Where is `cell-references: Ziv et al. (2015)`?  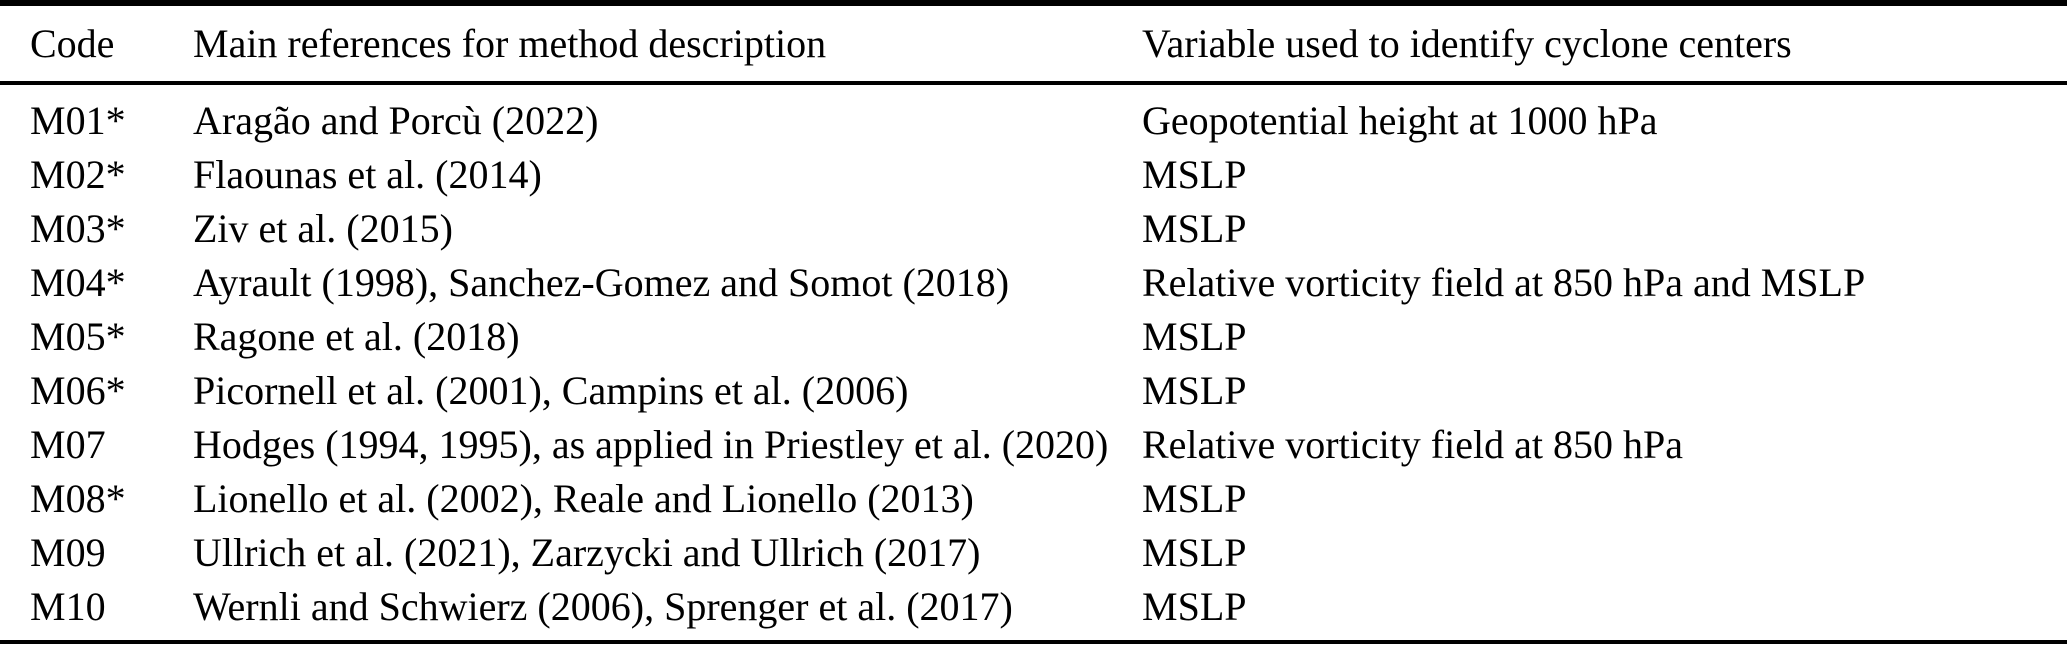
cell-references: Ziv et al. (2015) is located at coordinates (323, 228).